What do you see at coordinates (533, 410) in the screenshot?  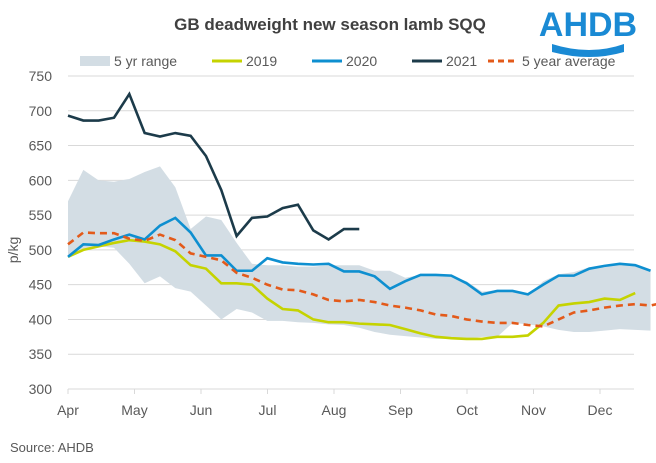 I see `x-tick-label: Nov` at bounding box center [533, 410].